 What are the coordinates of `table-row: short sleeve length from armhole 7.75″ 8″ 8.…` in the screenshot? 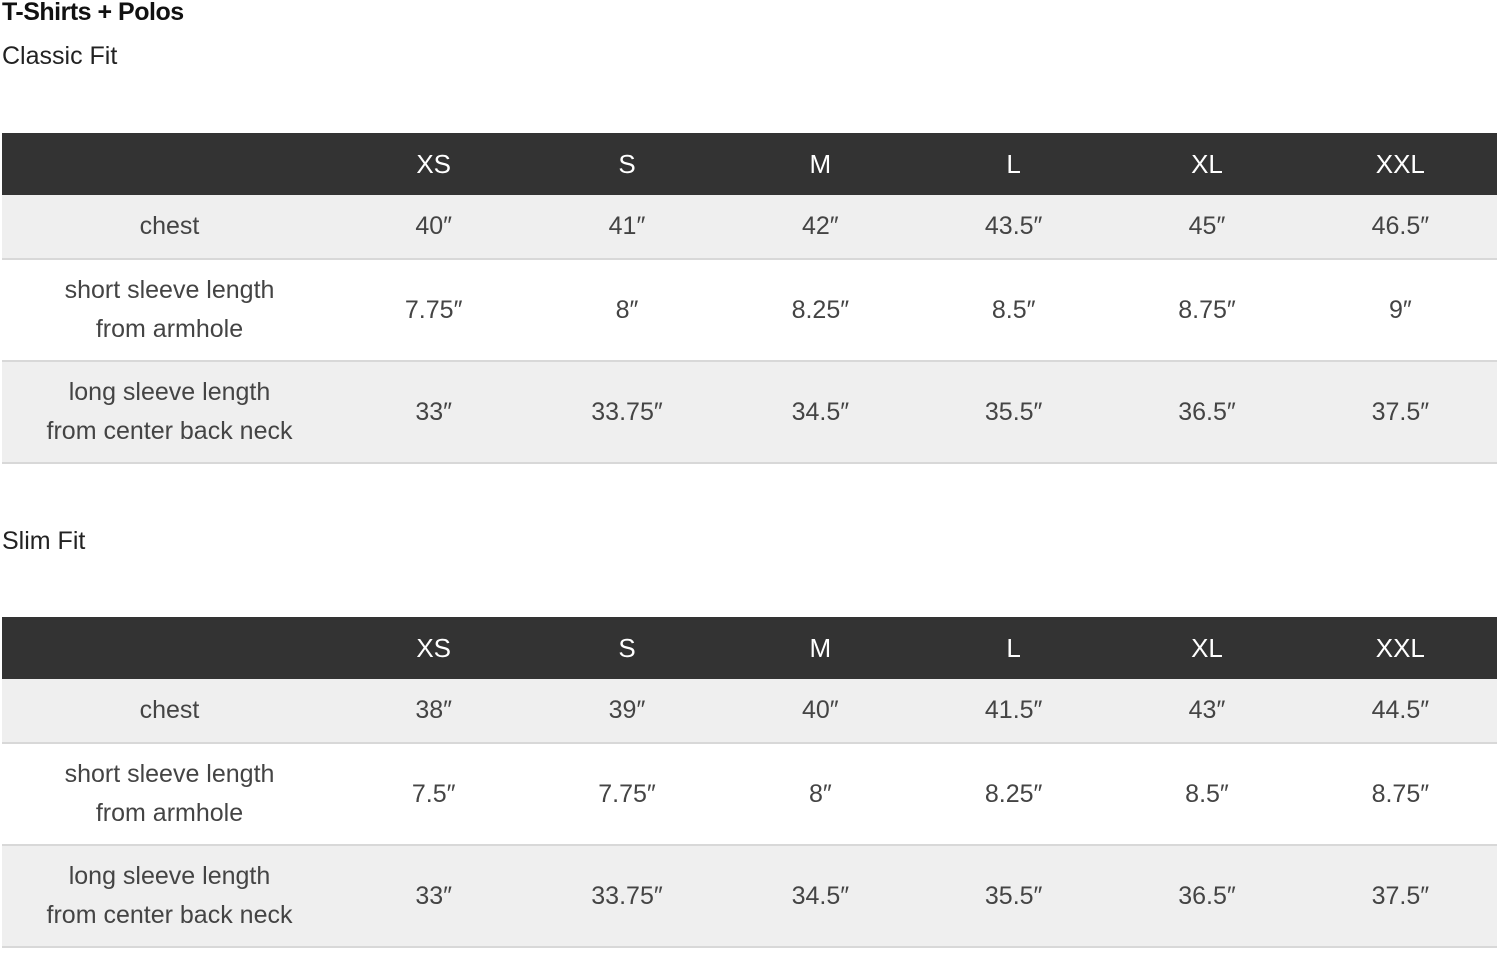 It's located at (749, 310).